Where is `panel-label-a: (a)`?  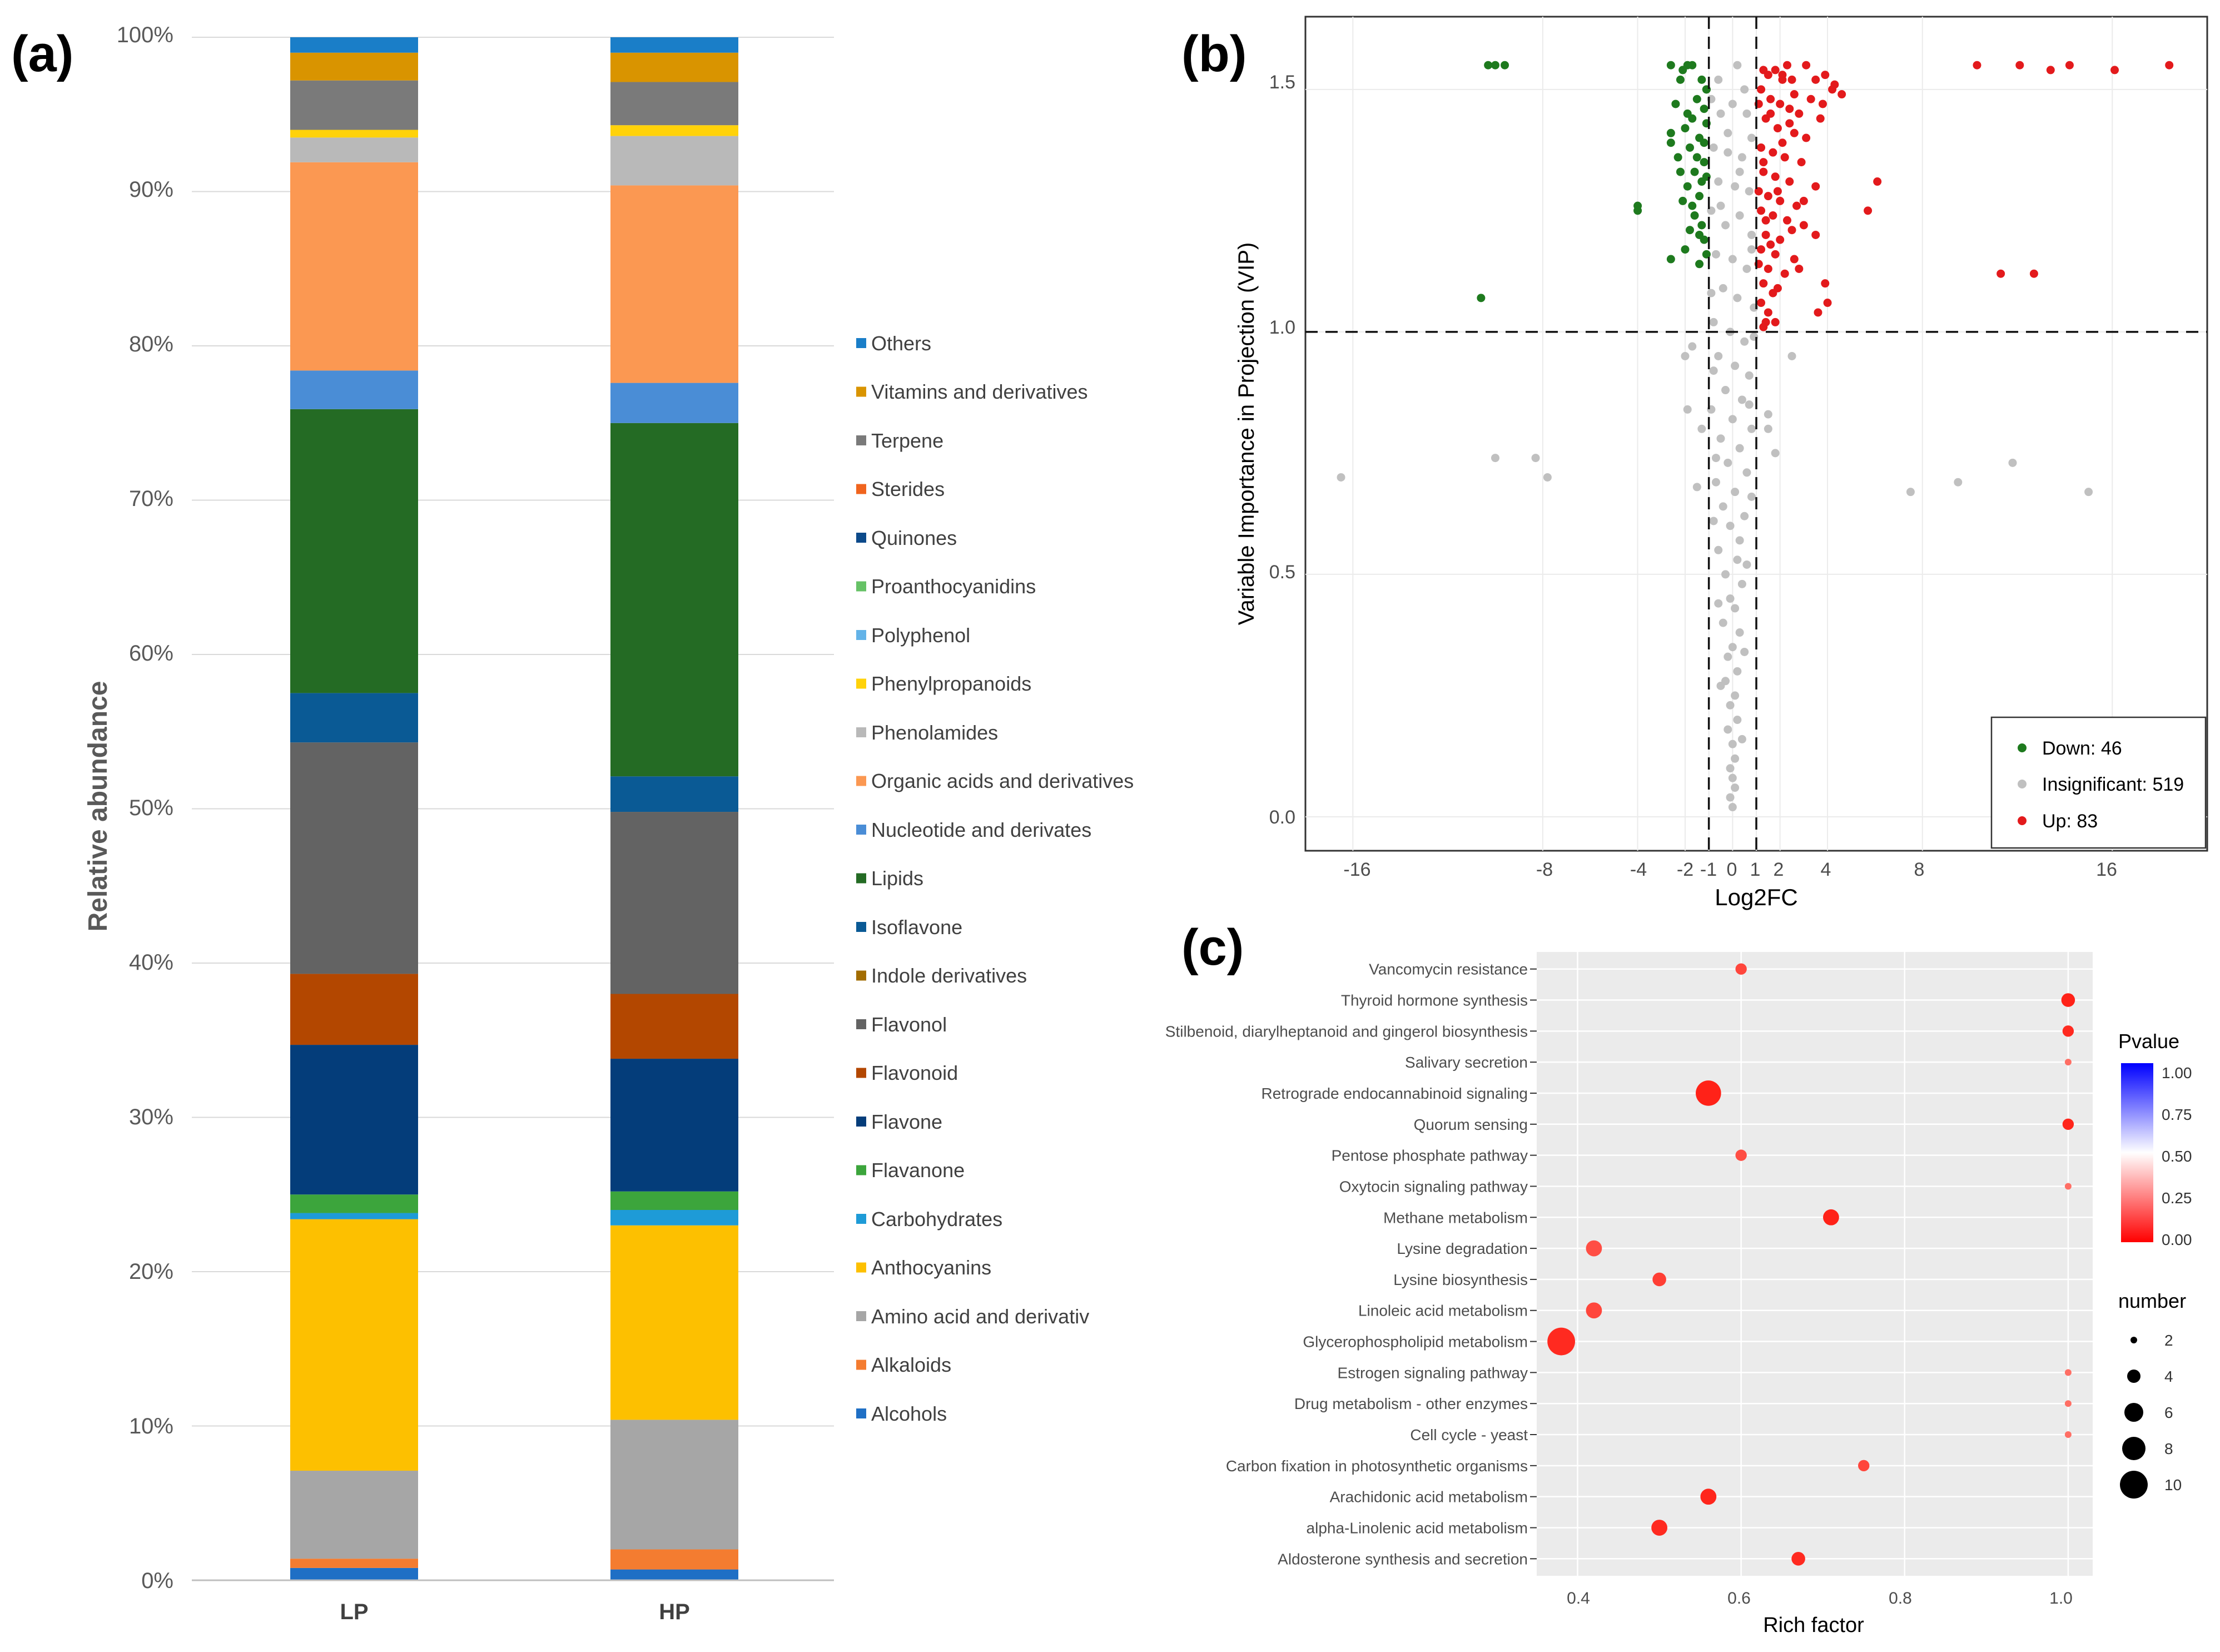 panel-label-a: (a) is located at coordinates (42, 54).